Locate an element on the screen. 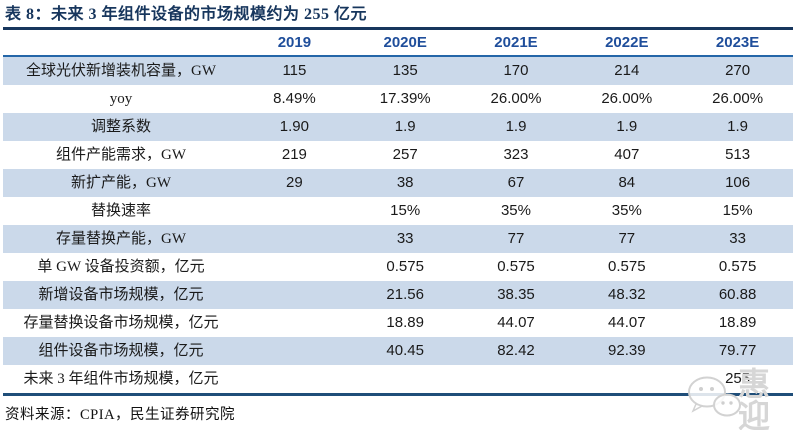  row-label: yoy is located at coordinates (121, 99).